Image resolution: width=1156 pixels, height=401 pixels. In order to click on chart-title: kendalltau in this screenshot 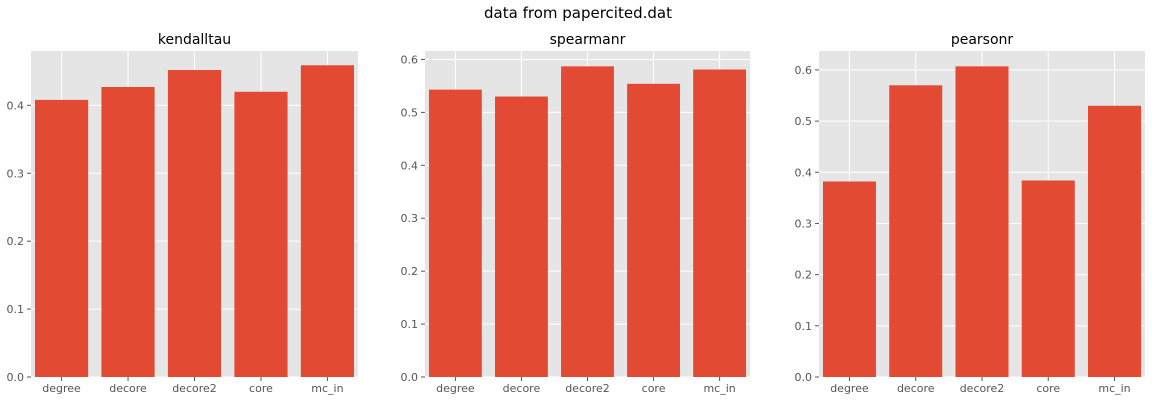, I will do `click(194, 40)`.